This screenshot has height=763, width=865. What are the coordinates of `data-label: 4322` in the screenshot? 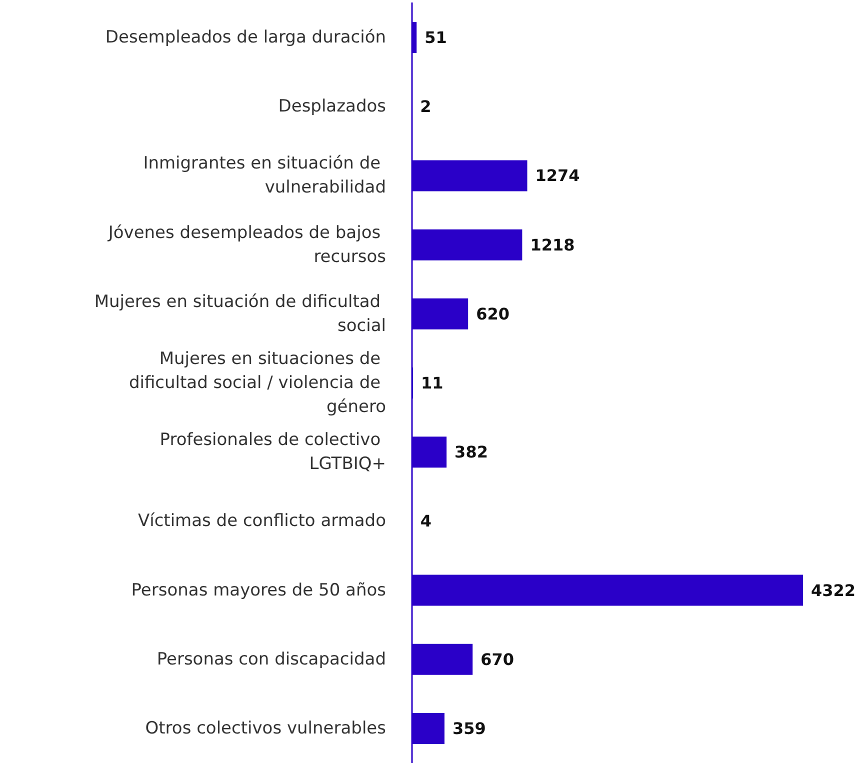 It's located at (833, 590).